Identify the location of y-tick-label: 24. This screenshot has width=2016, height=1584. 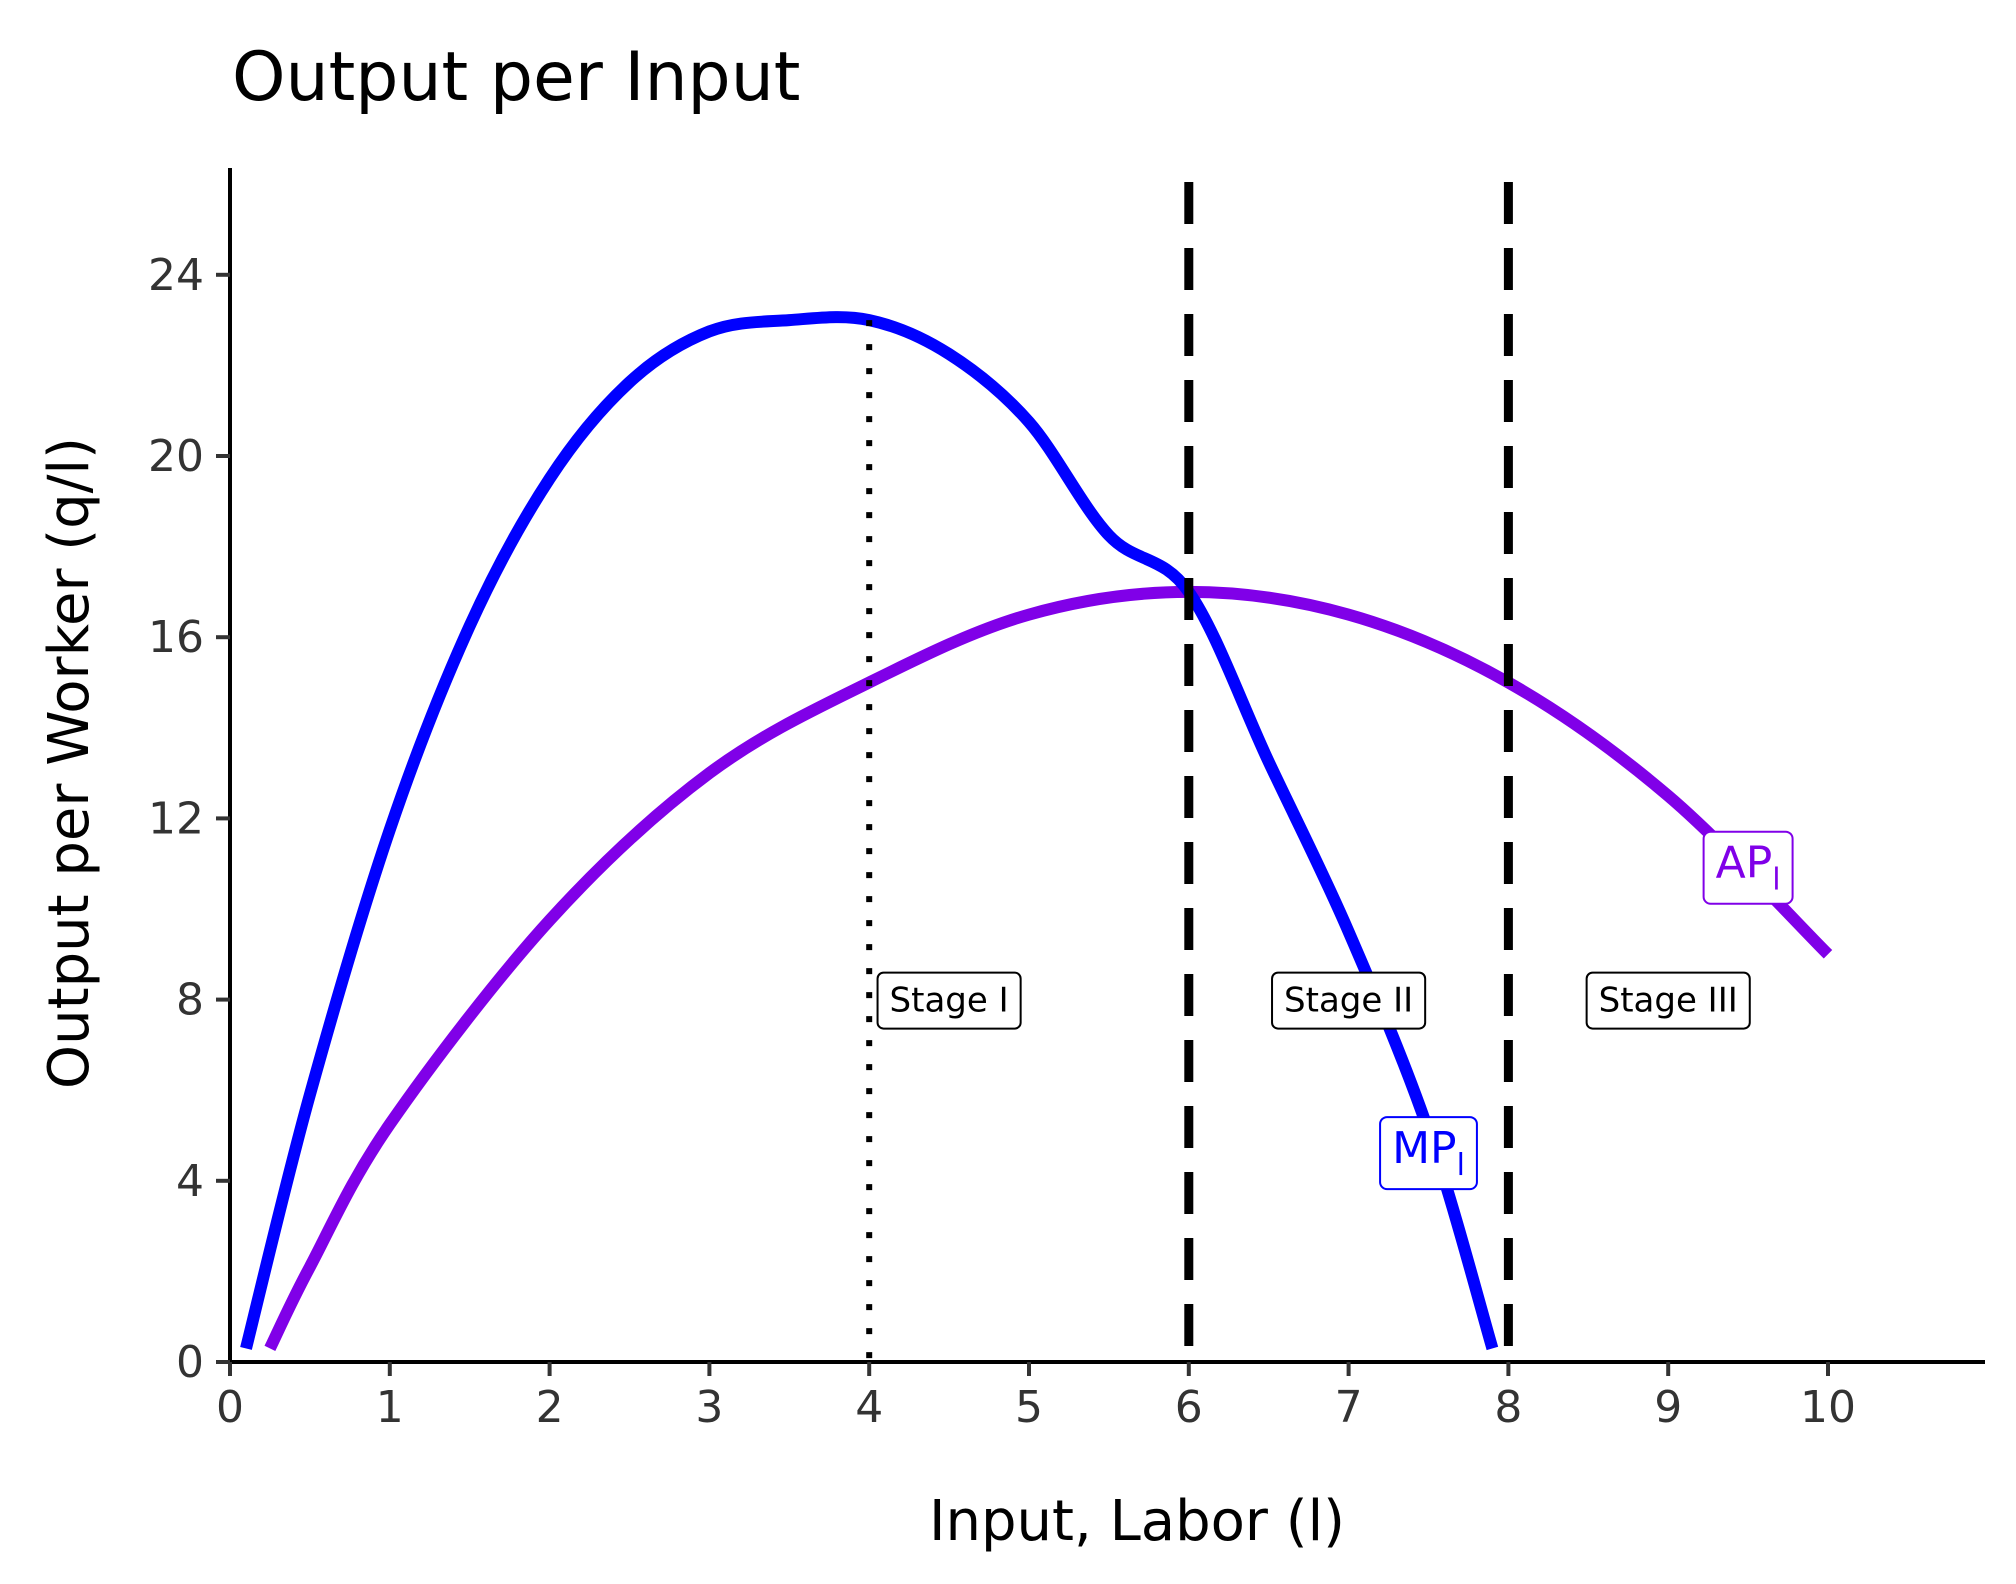
(176, 275).